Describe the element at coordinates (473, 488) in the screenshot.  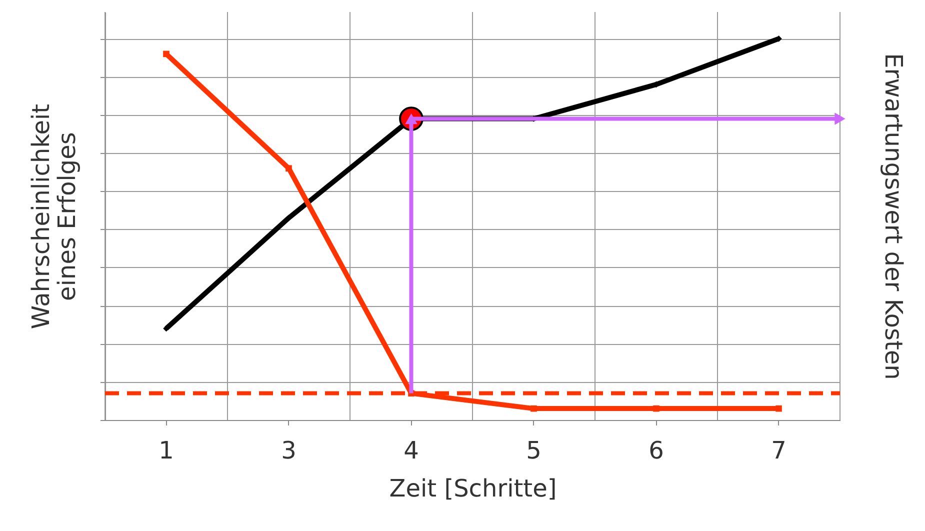
I see `x-axis-title: Zeit [Schritte]` at that location.